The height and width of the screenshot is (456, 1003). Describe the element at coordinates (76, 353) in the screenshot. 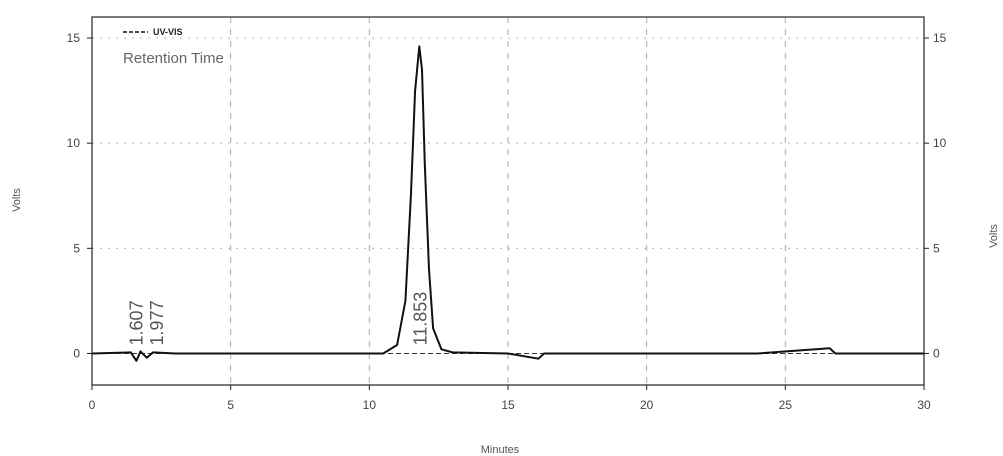

I see `y-tick-label-left: 0` at that location.